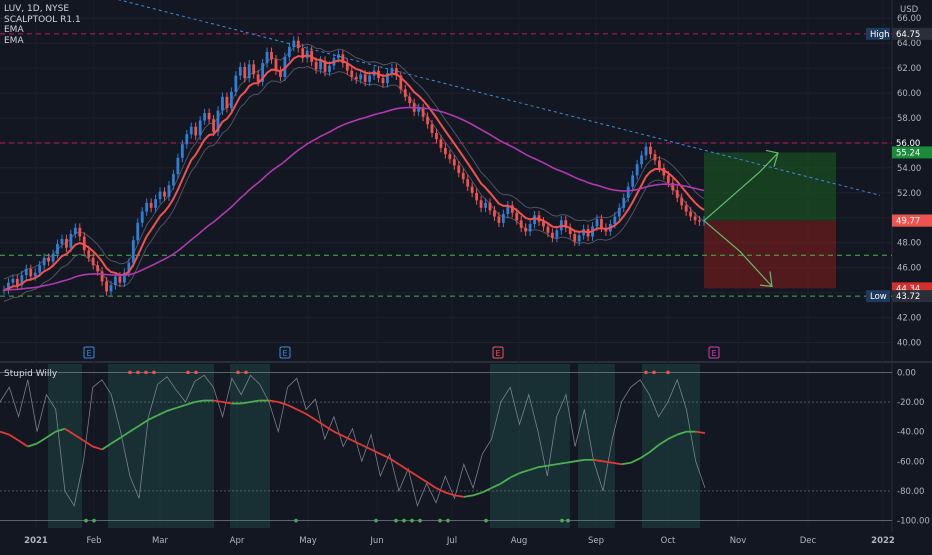 Image resolution: width=932 pixels, height=555 pixels. I want to click on ind-tick-label: -40.00, so click(910, 433).